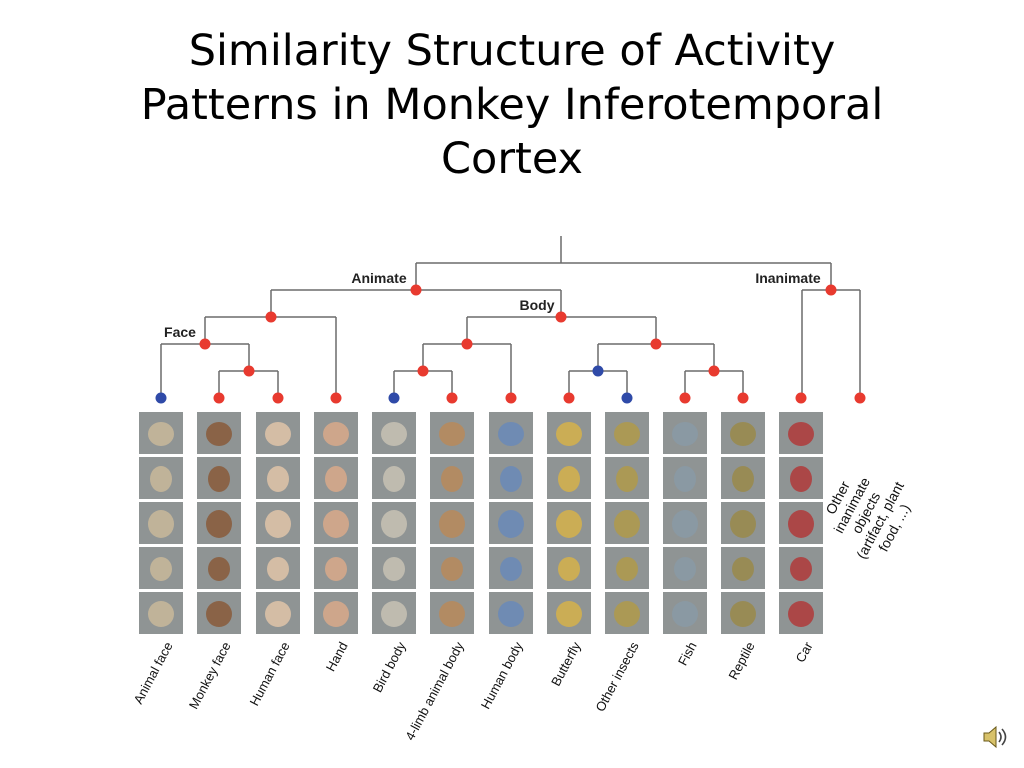  I want to click on category-label-5: 4-limb animal body, so click(434, 691).